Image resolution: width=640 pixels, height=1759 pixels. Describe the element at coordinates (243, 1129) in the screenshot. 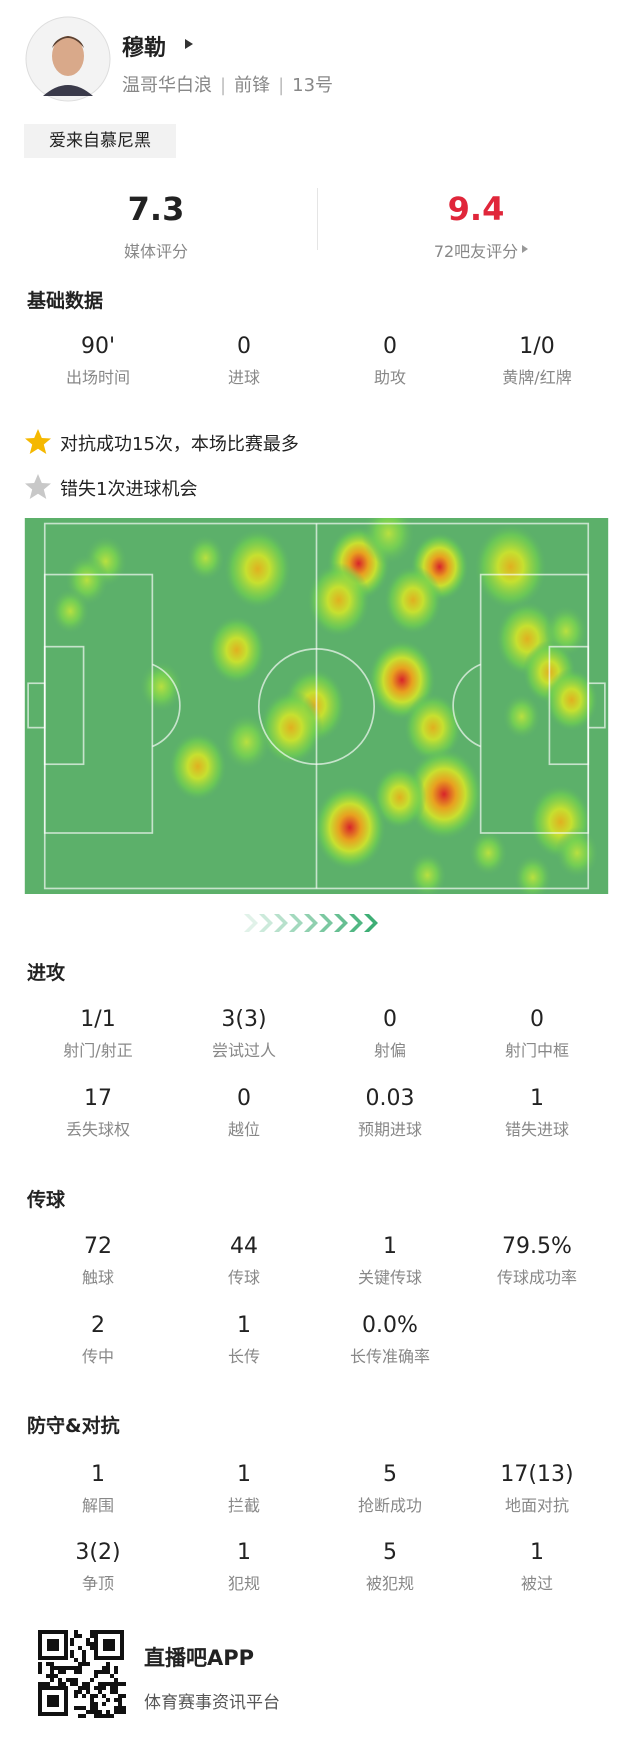

I see `stat-label: 越位` at that location.